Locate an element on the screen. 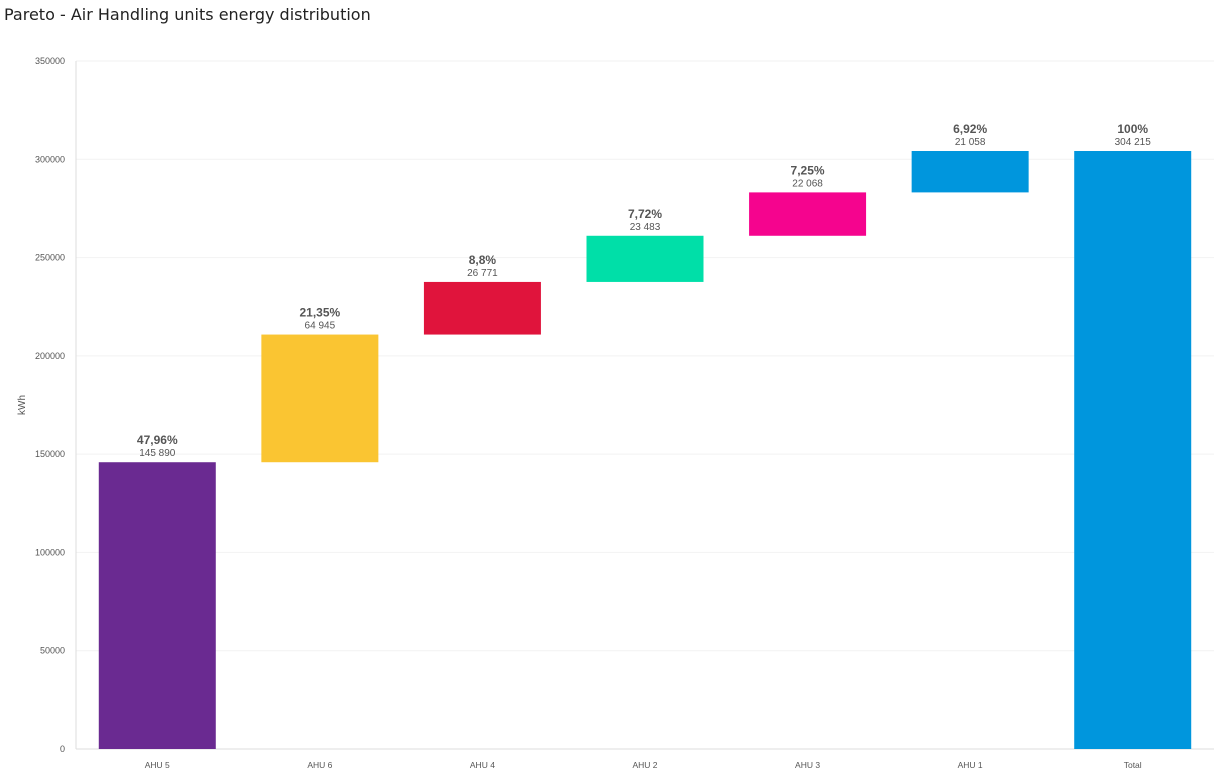  y-tick-label: 200000 is located at coordinates (50, 356).